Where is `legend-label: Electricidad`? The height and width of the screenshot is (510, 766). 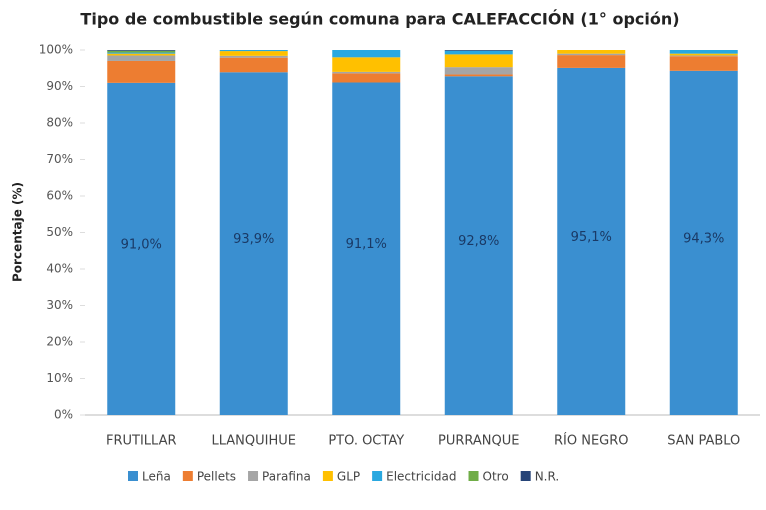 legend-label: Electricidad is located at coordinates (421, 477).